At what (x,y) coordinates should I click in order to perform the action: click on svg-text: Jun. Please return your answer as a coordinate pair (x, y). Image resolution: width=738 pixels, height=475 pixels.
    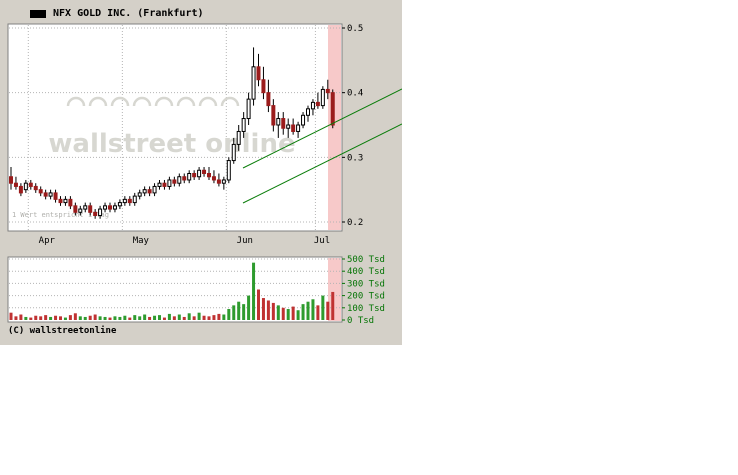
    Looking at the image, I should click on (245, 241).